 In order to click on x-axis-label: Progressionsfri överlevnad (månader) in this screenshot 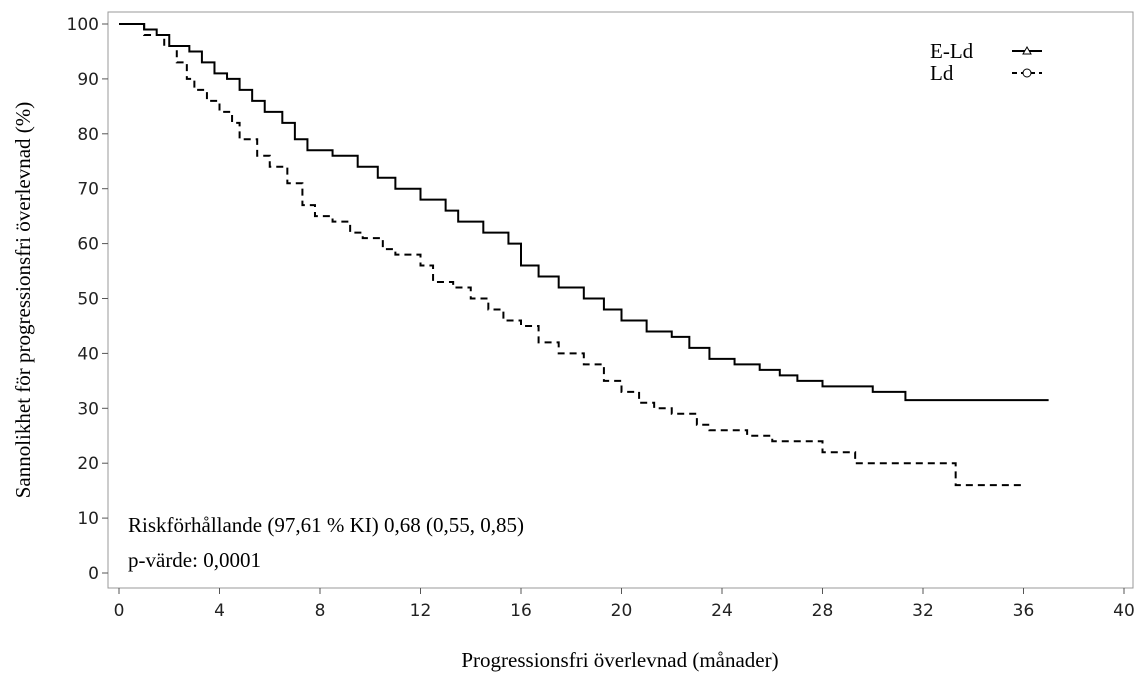, I will do `click(619, 660)`.